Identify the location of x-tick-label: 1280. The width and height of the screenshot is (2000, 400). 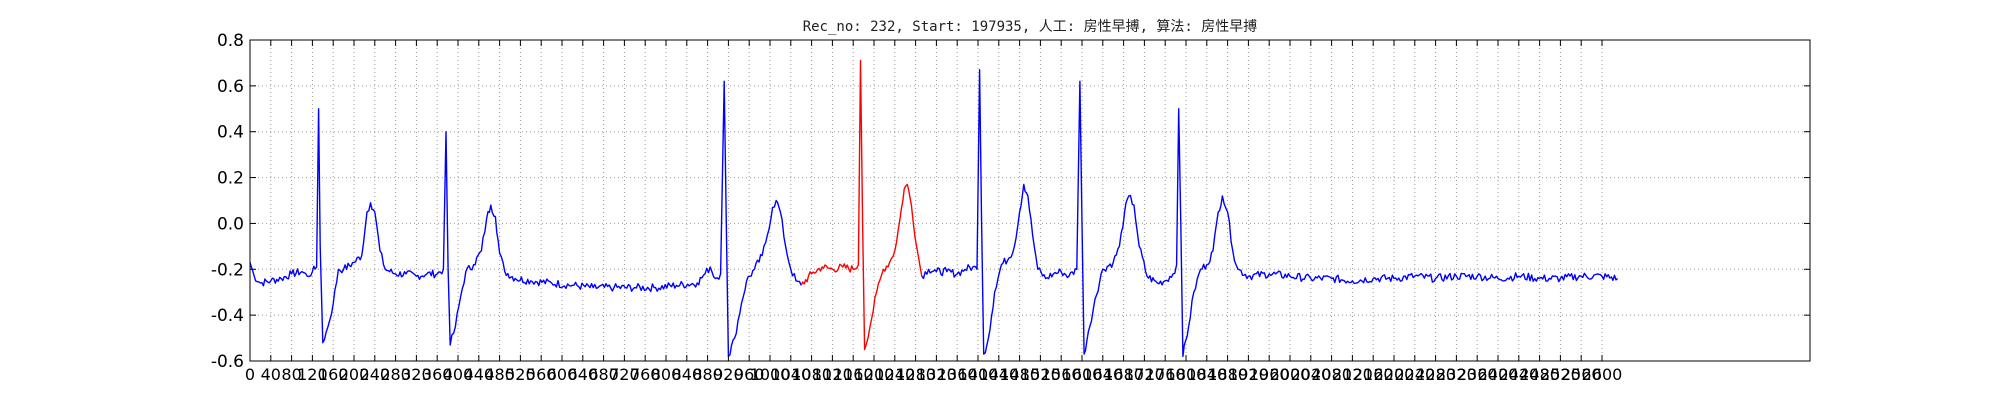
(915, 374).